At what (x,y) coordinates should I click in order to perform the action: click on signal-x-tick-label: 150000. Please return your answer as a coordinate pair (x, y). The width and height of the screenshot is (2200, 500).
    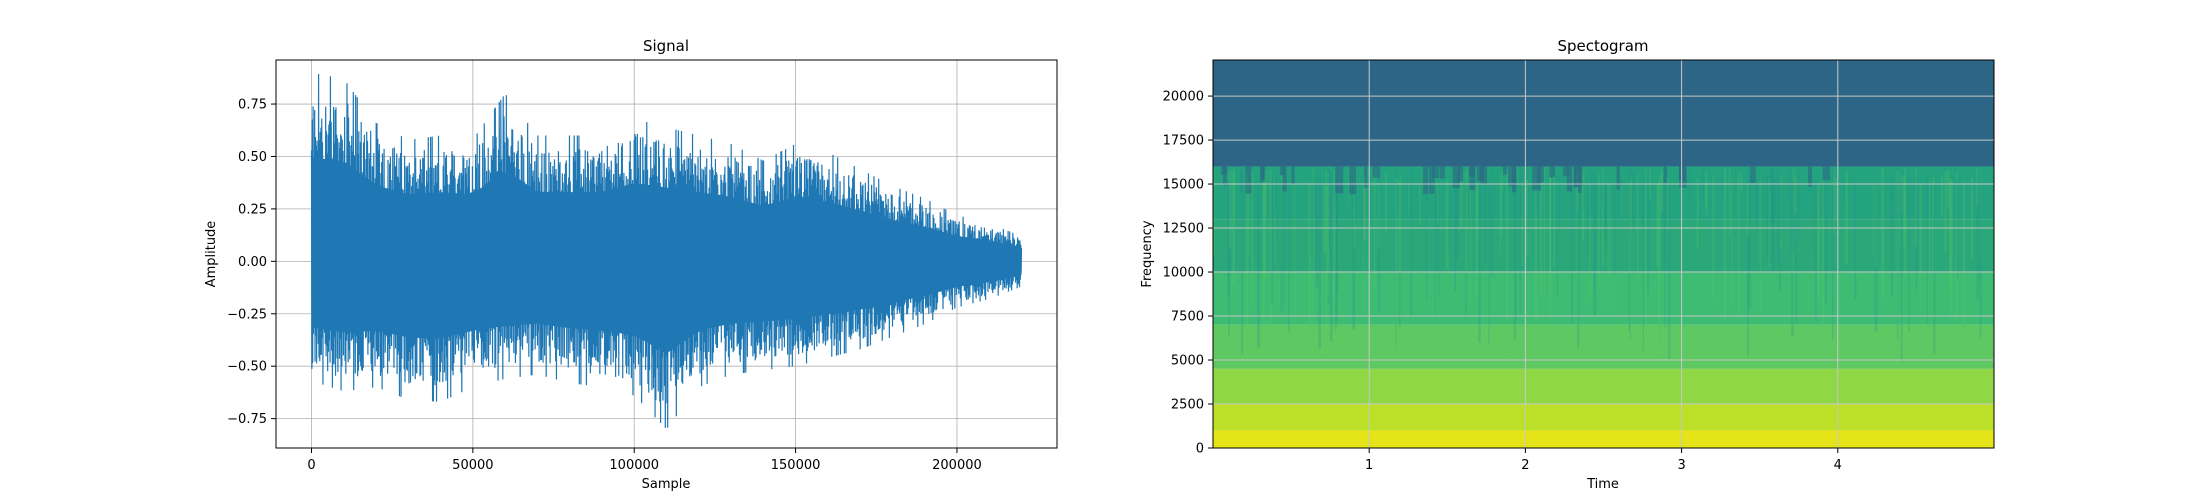
    Looking at the image, I should click on (796, 465).